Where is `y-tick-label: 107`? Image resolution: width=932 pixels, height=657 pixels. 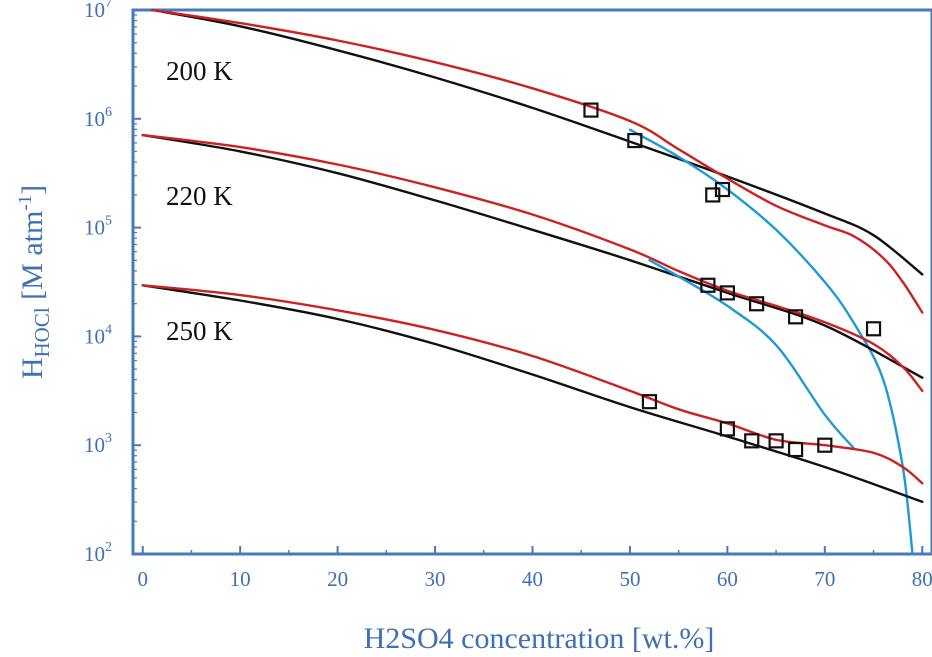 y-tick-label: 107 is located at coordinates (98, 11).